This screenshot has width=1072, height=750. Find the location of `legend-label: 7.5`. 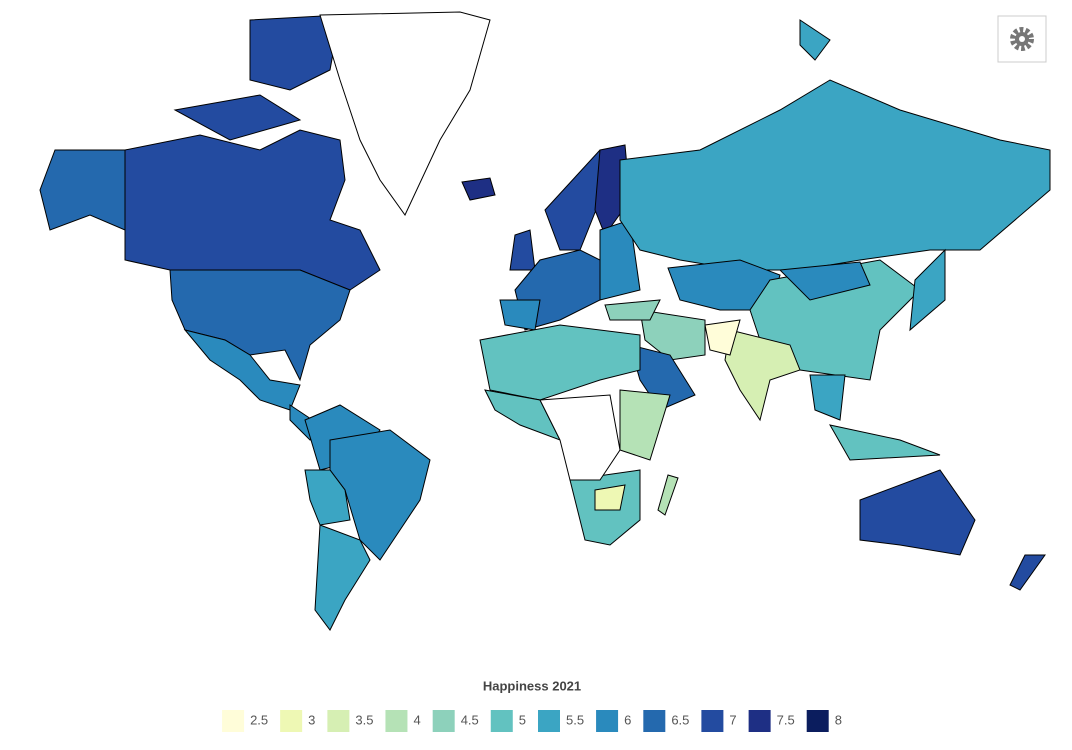

legend-label: 7.5 is located at coordinates (786, 719).